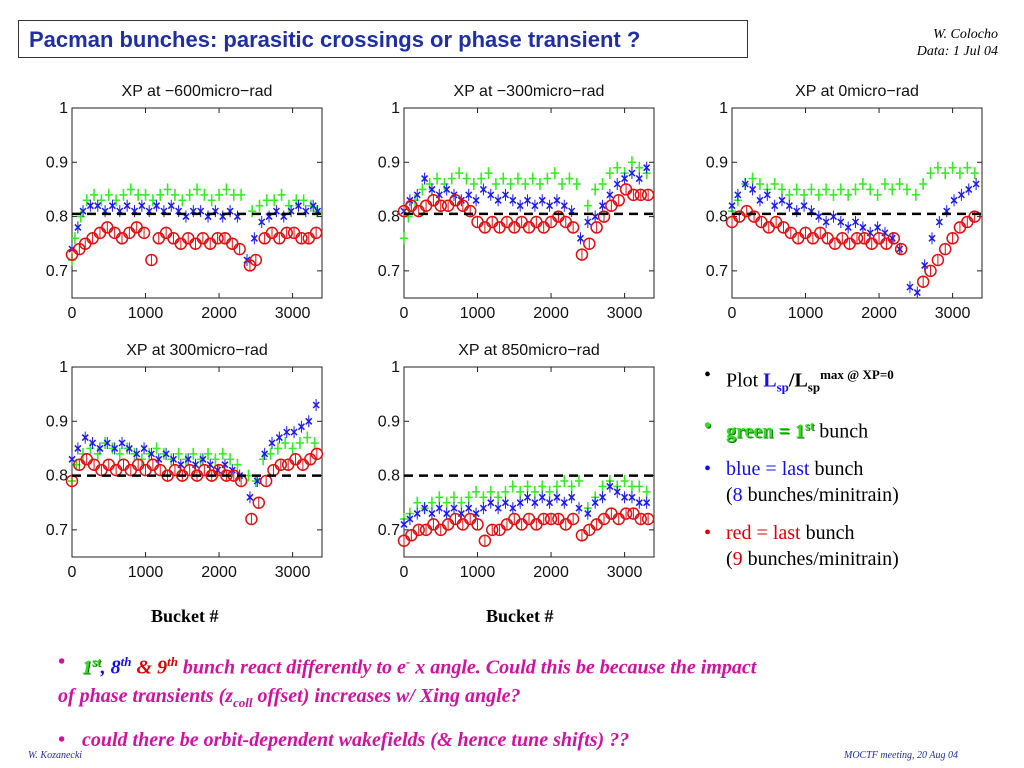  What do you see at coordinates (768, 469) in the screenshot?
I see `legend-blue-label: blue = last` at bounding box center [768, 469].